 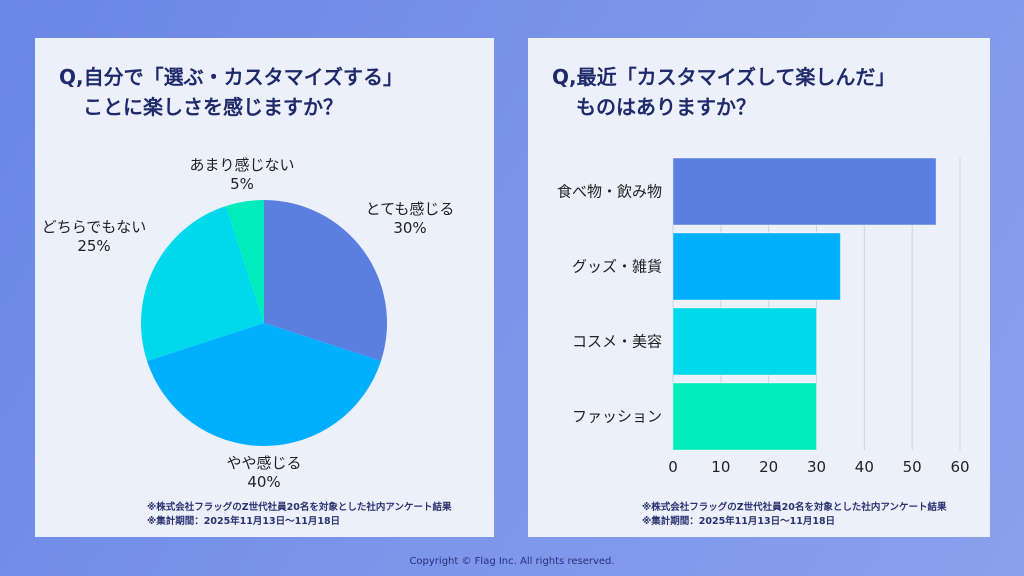 I want to click on pie-label-1-value: 40%, so click(x=264, y=482).